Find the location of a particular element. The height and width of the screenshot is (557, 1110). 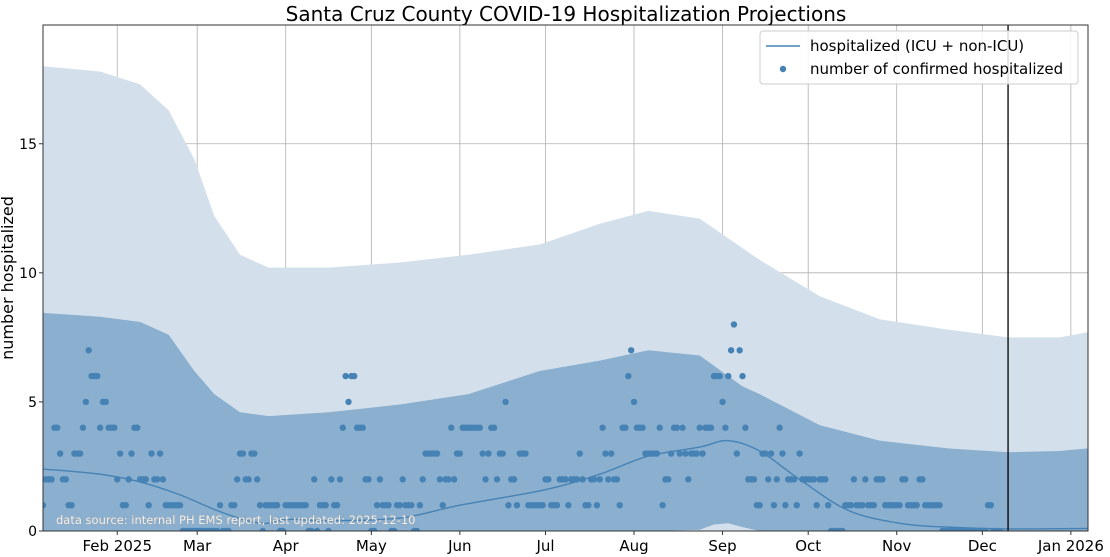

x-tick-label: Dec is located at coordinates (982, 546).